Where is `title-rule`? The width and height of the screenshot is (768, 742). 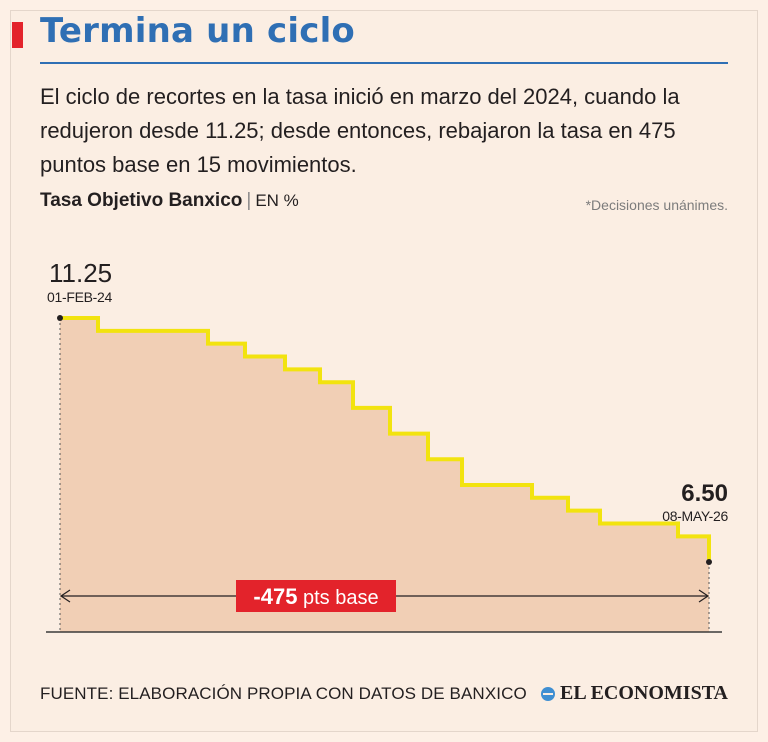 title-rule is located at coordinates (384, 63).